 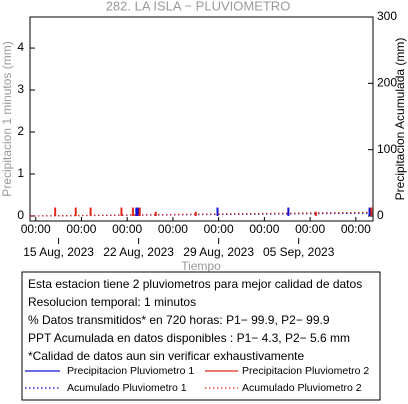 I want to click on y-tick-label: 2, so click(x=20, y=131).